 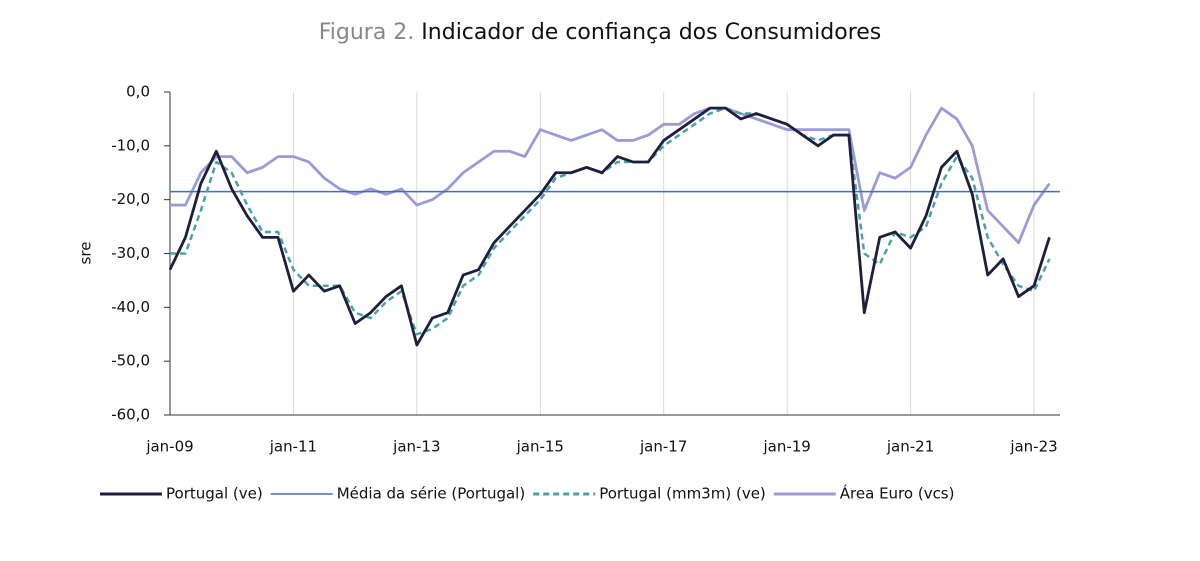 What do you see at coordinates (130, 253) in the screenshot?
I see `y-tick-label: -30,0` at bounding box center [130, 253].